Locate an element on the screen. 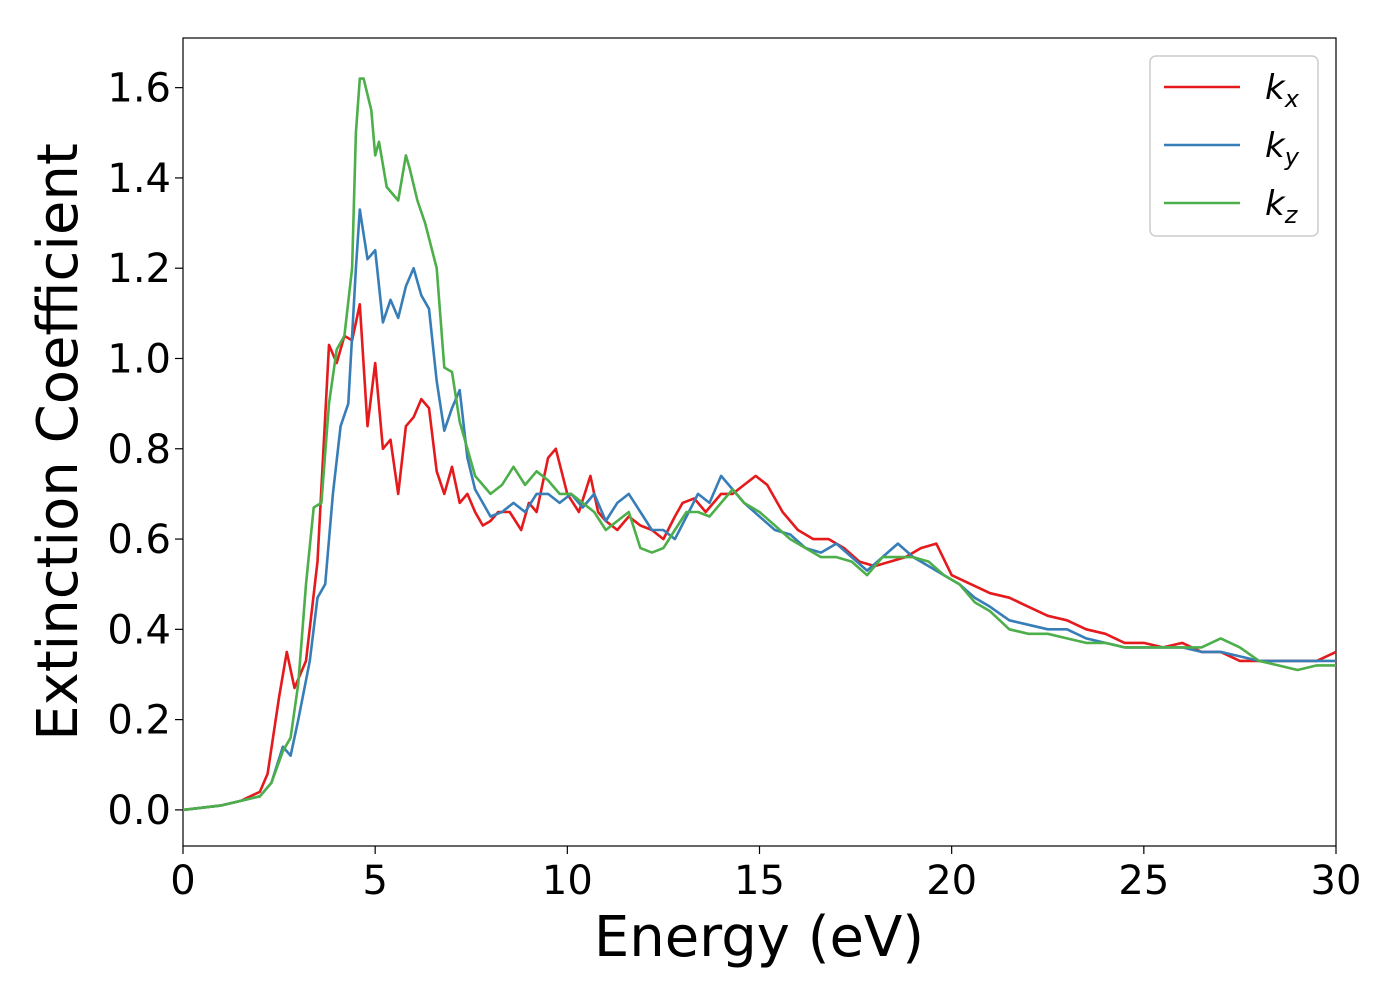  y-tick-label: 0.4 is located at coordinates (139, 630).